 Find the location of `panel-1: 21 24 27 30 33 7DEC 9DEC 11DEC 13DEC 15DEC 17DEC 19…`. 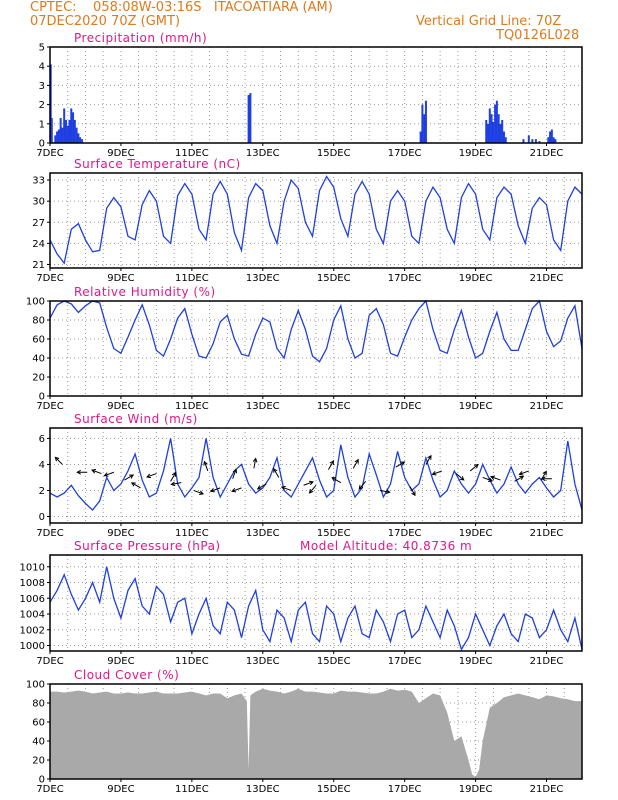

panel-1: 21 24 27 30 33 7DEC 9DEC 11DEC 13DEC 15DEC 17DEC 19… is located at coordinates (307, 220).